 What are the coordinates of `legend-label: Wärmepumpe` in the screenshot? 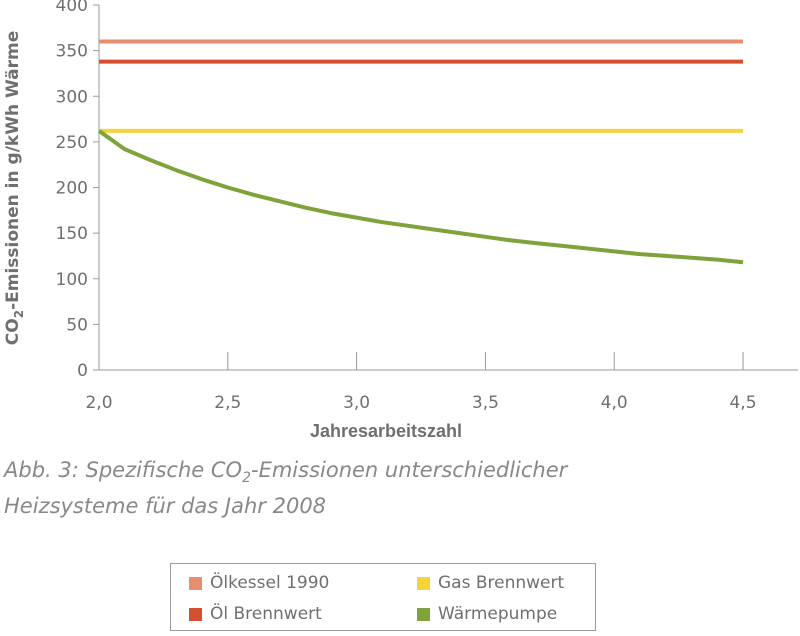 It's located at (498, 614).